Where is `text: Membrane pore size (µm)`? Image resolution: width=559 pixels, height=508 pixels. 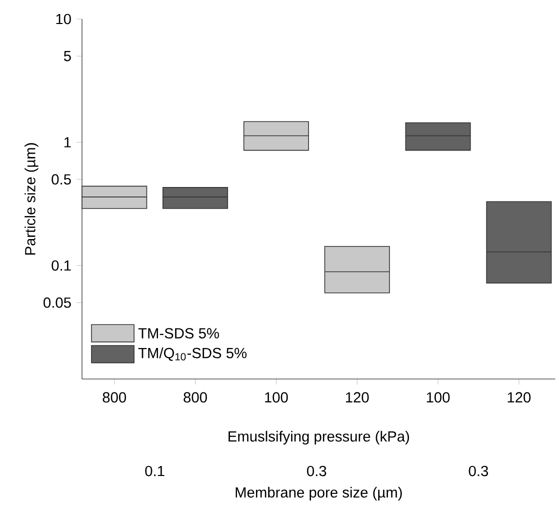 text: Membrane pore size (µm) is located at coordinates (319, 493).